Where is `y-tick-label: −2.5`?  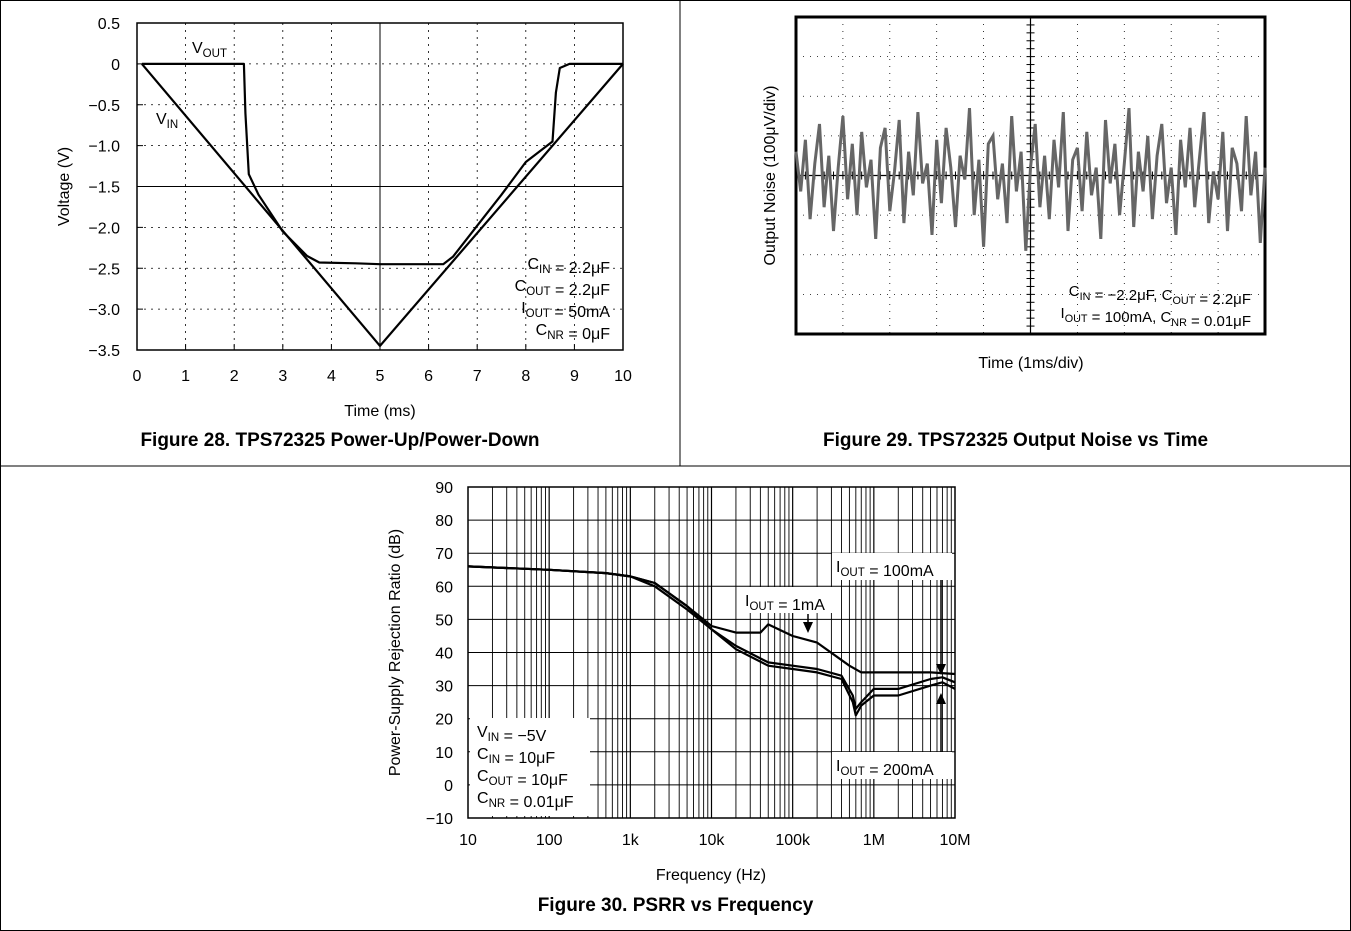 y-tick-label: −2.5 is located at coordinates (104, 269).